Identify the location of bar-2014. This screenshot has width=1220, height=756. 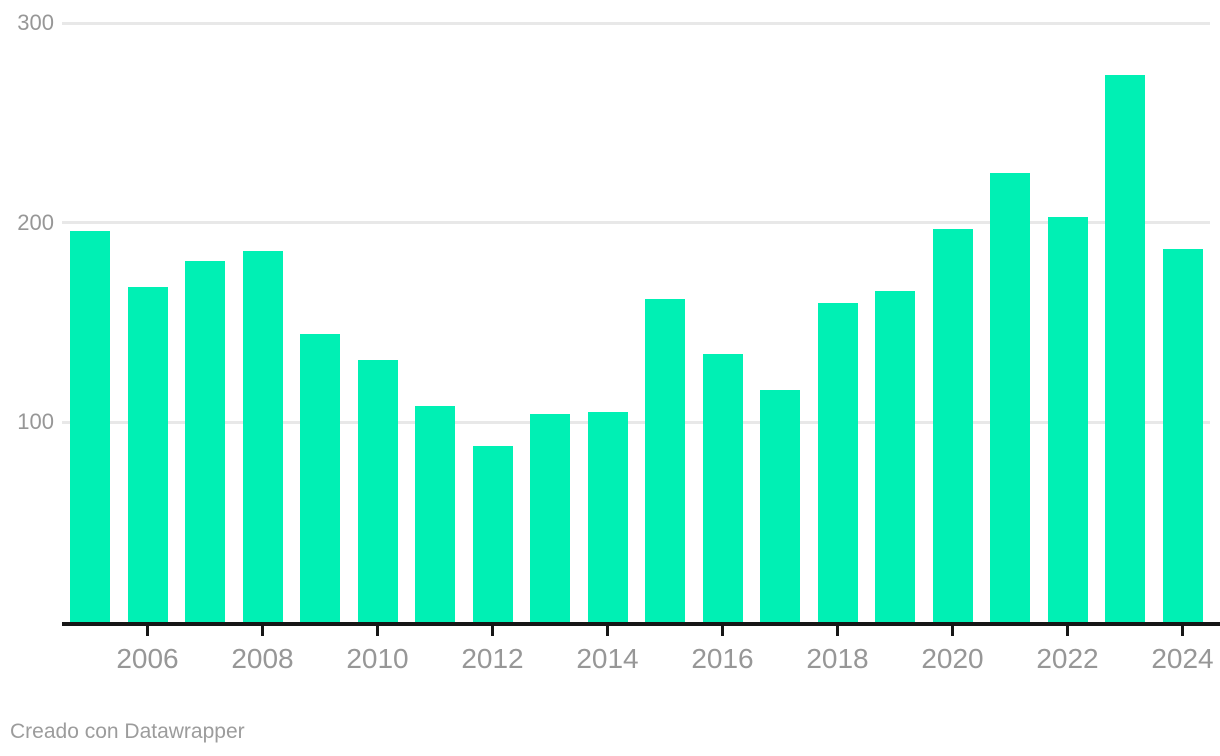
(607, 517).